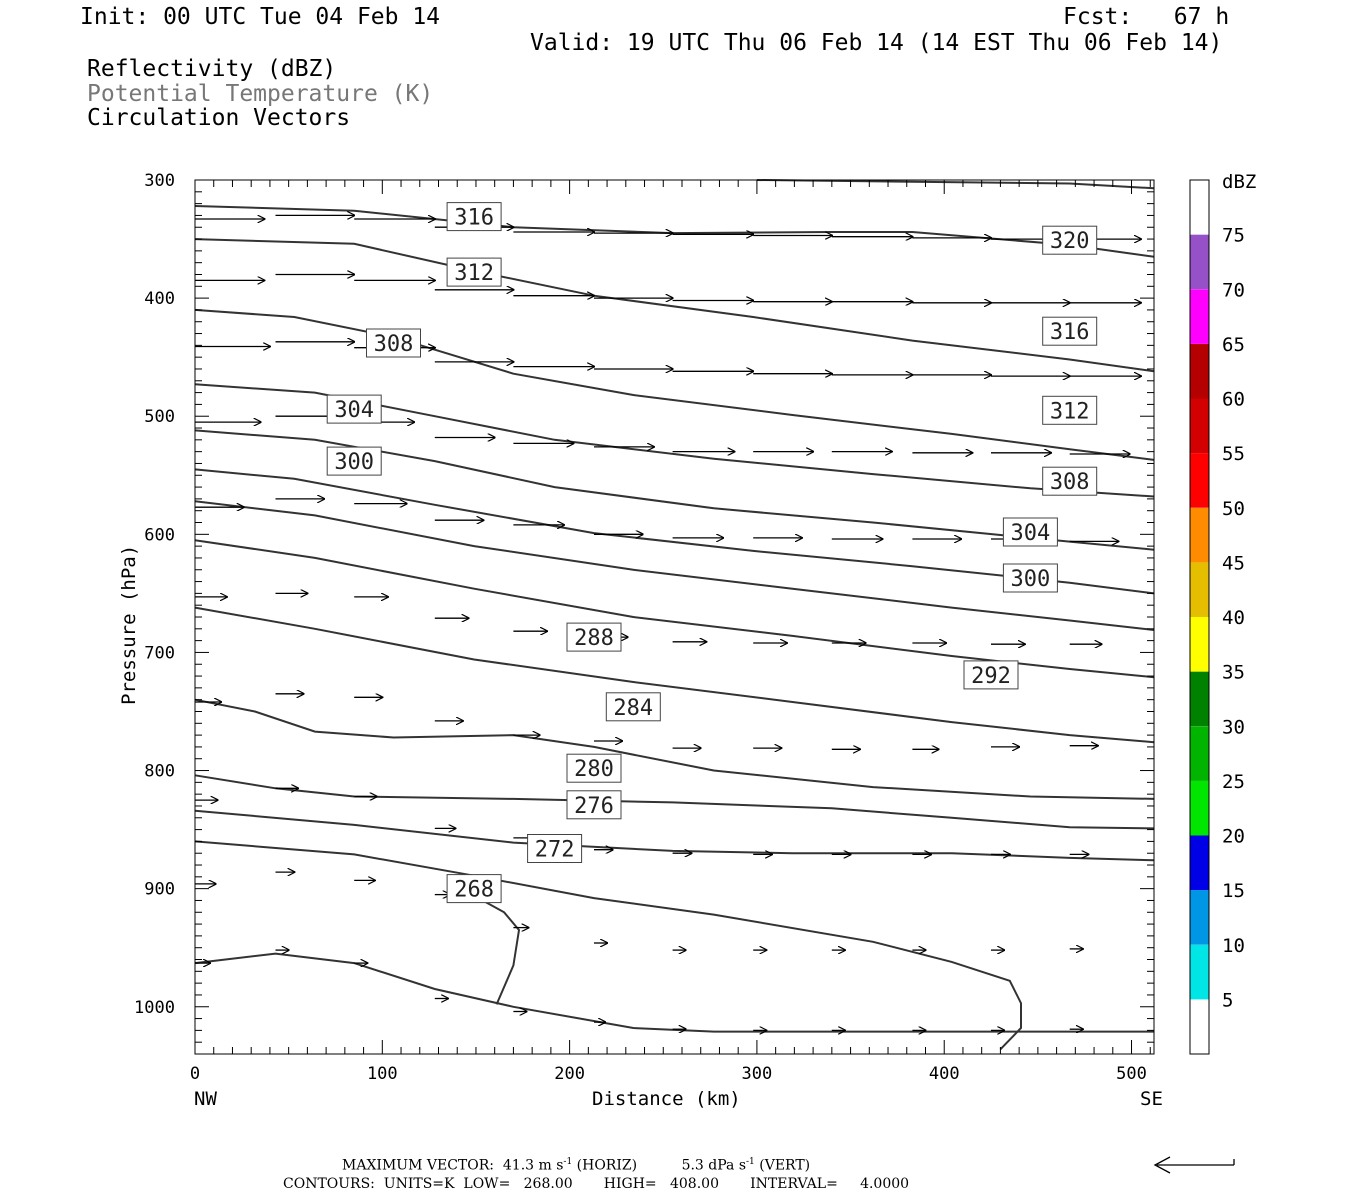 The height and width of the screenshot is (1200, 1350). Describe the element at coordinates (382, 1074) in the screenshot. I see `x-tick-label: 100` at that location.